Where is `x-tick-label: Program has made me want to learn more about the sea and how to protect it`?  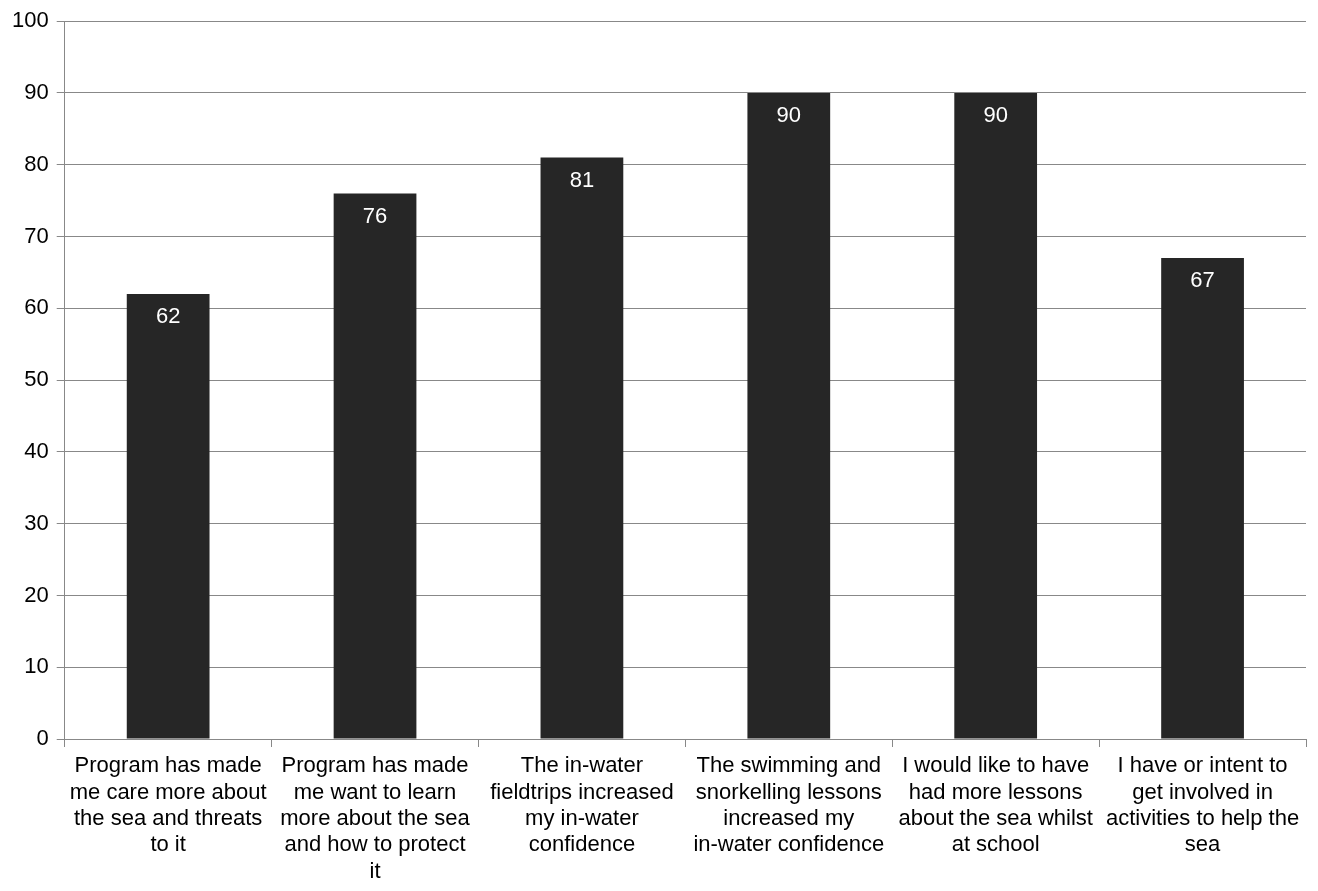 x-tick-label: Program has made me want to learn more about the sea and how to protect it is located at coordinates (375, 817).